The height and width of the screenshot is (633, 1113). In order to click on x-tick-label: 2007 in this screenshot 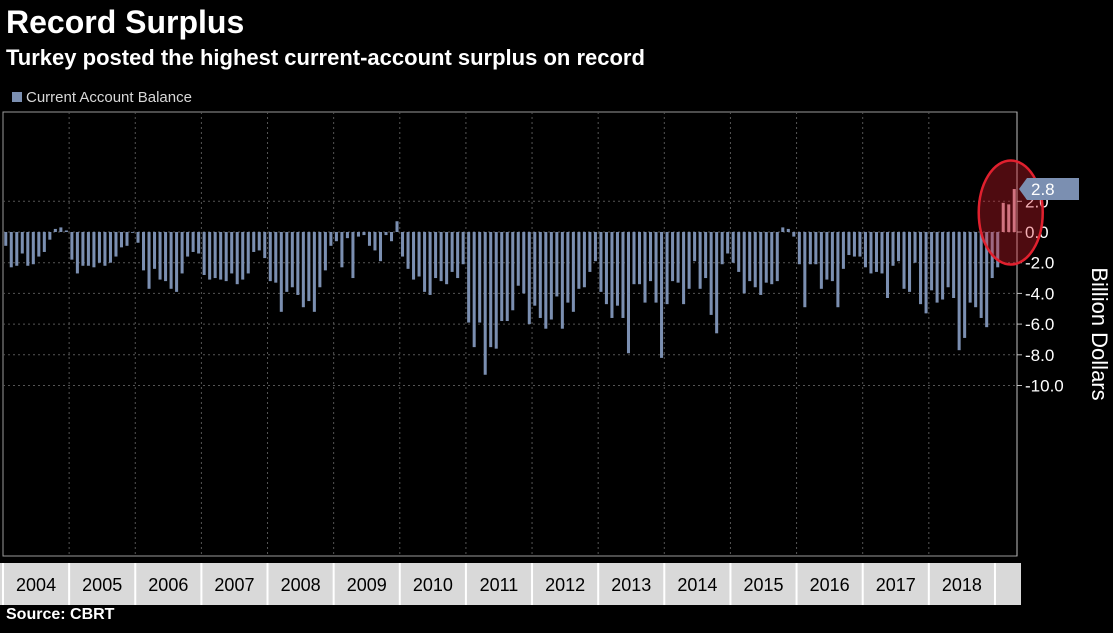, I will do `click(234, 585)`.